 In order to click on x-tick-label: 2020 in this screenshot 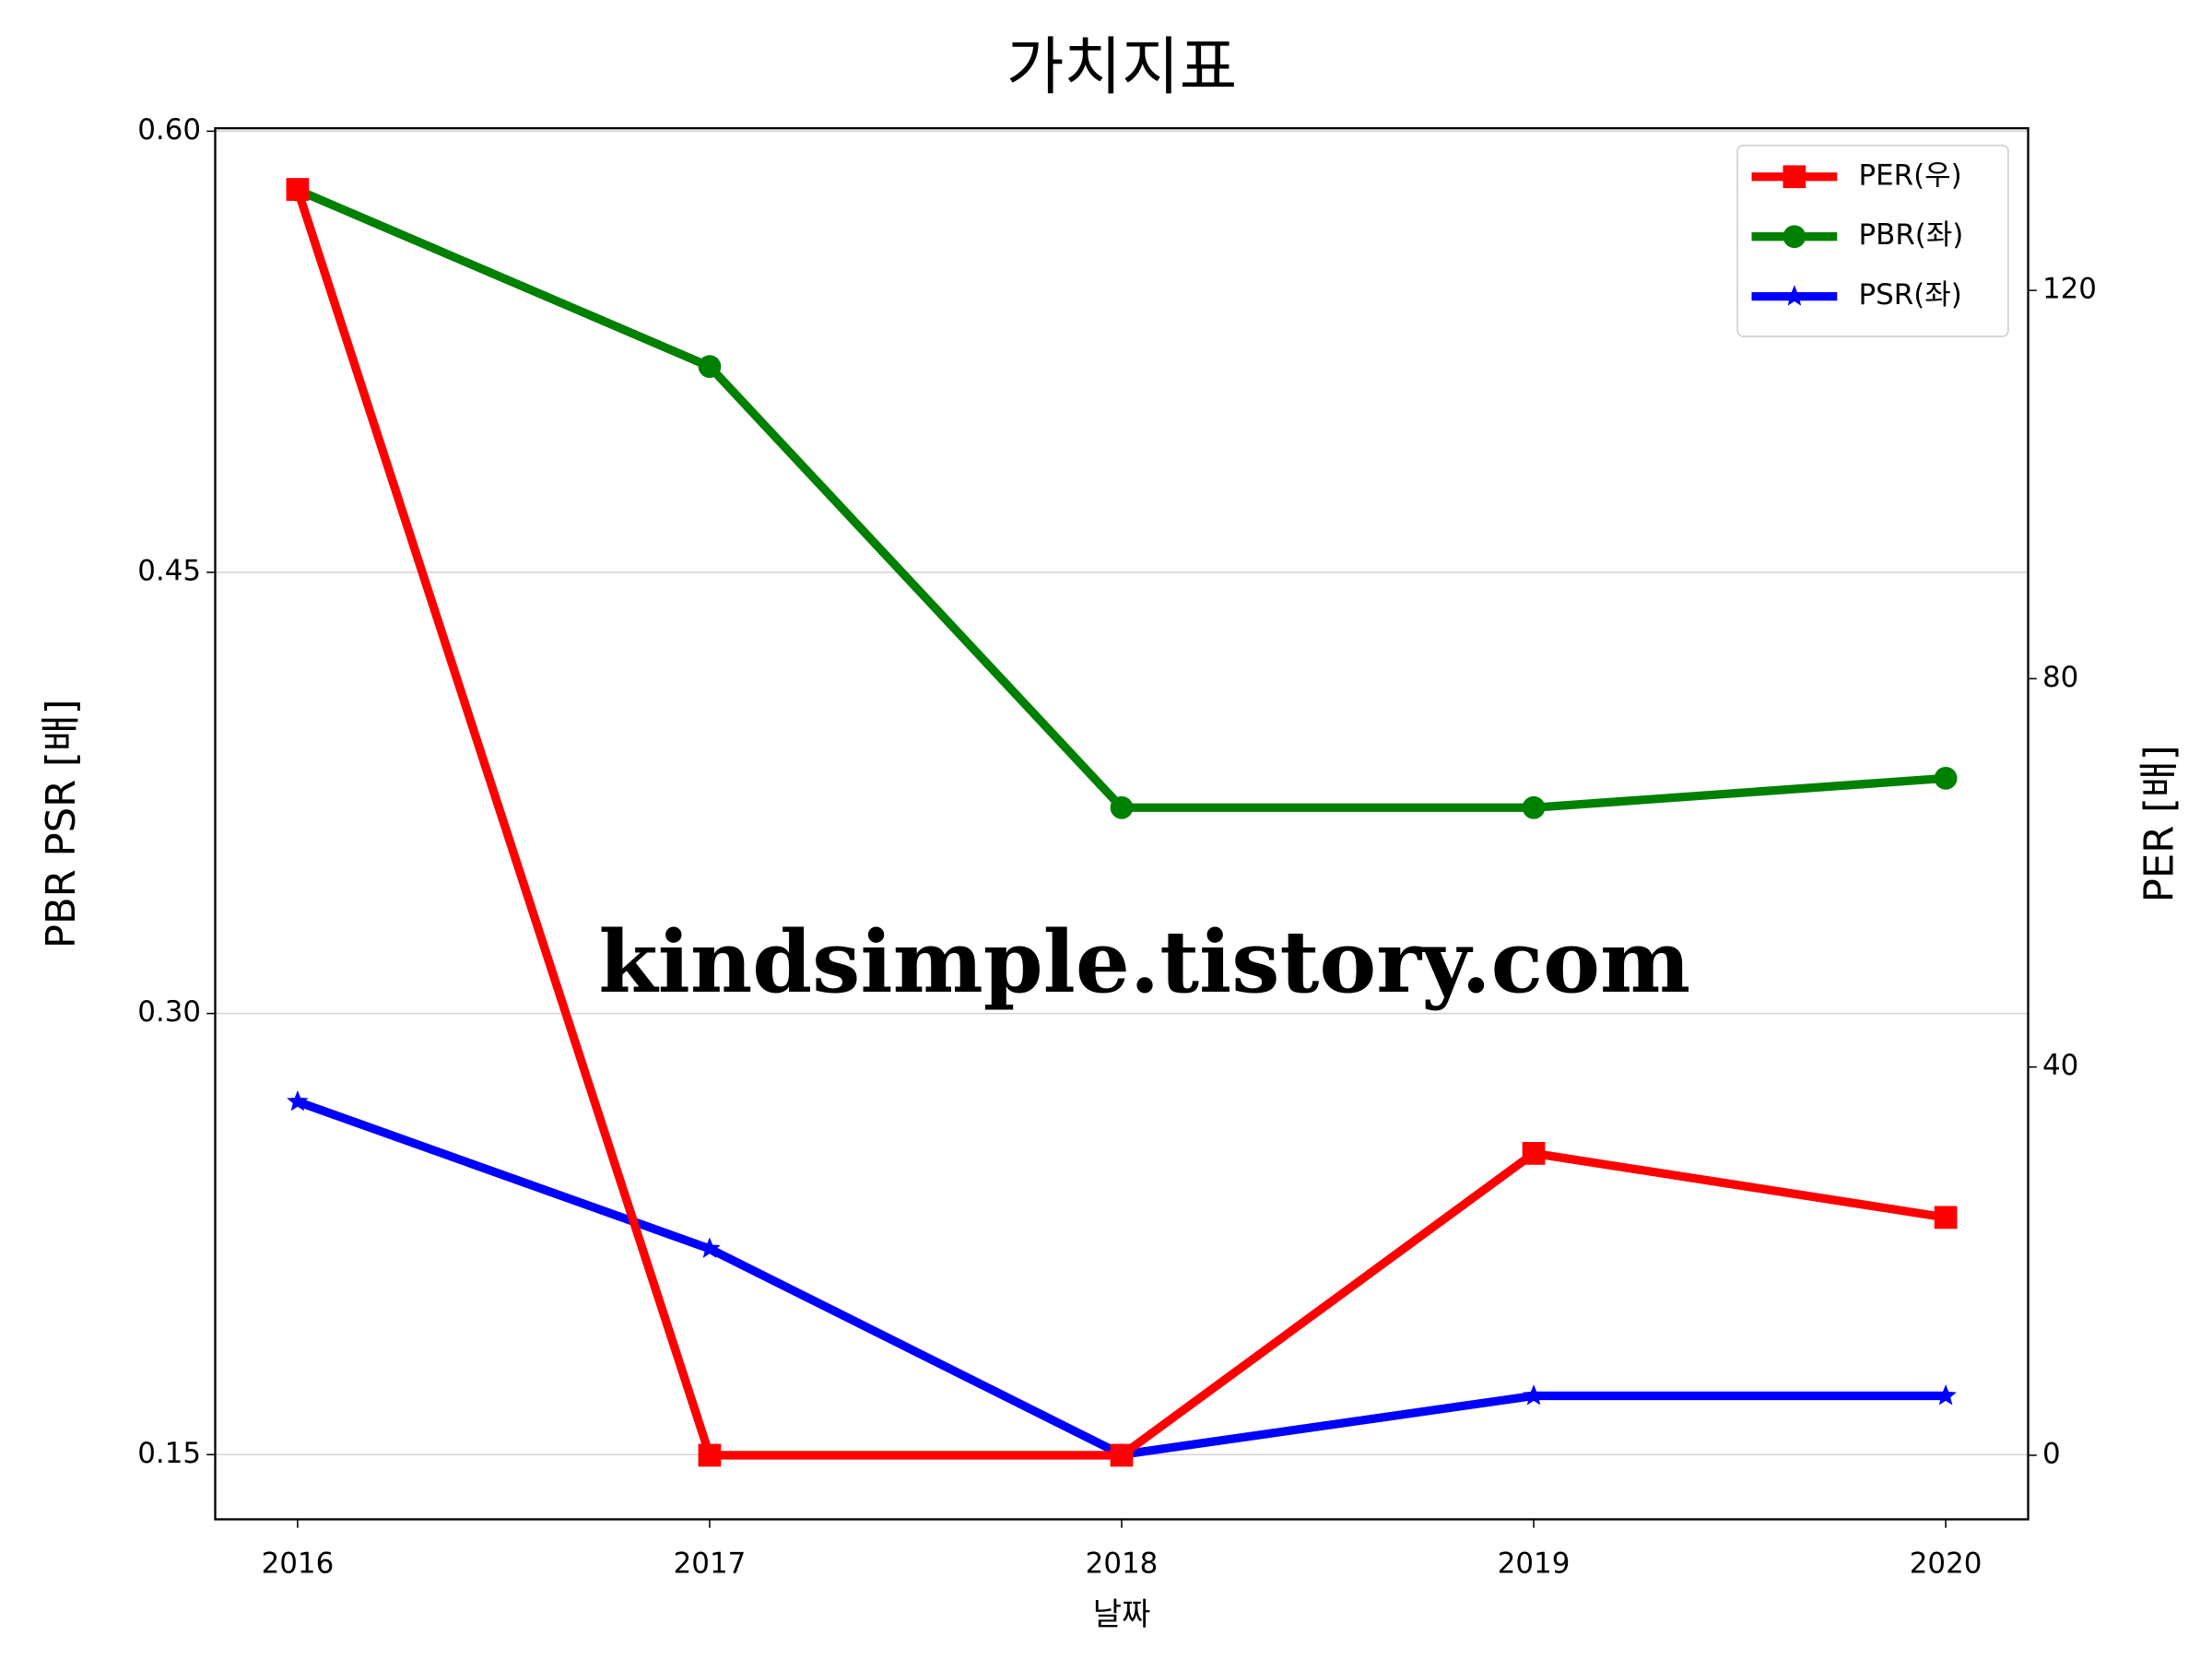, I will do `click(1946, 1563)`.